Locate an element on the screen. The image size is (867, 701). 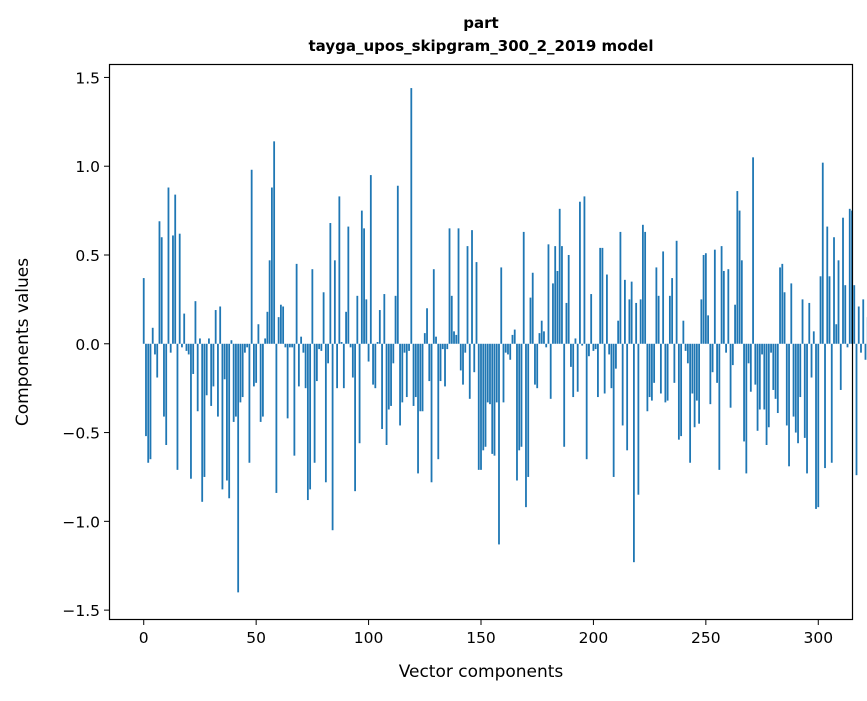
chart-title: part is located at coordinates (480, 23).